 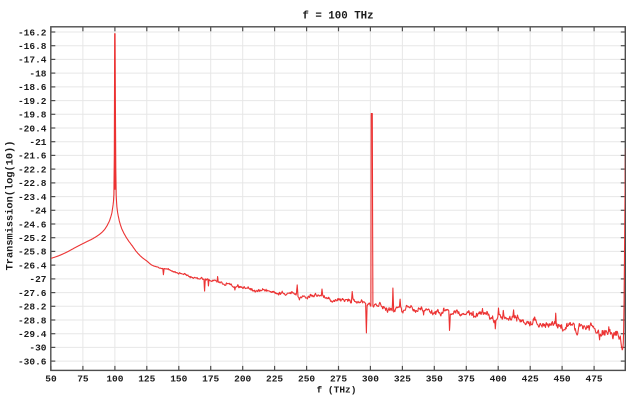 I want to click on svg-text: 50, so click(x=51, y=379).